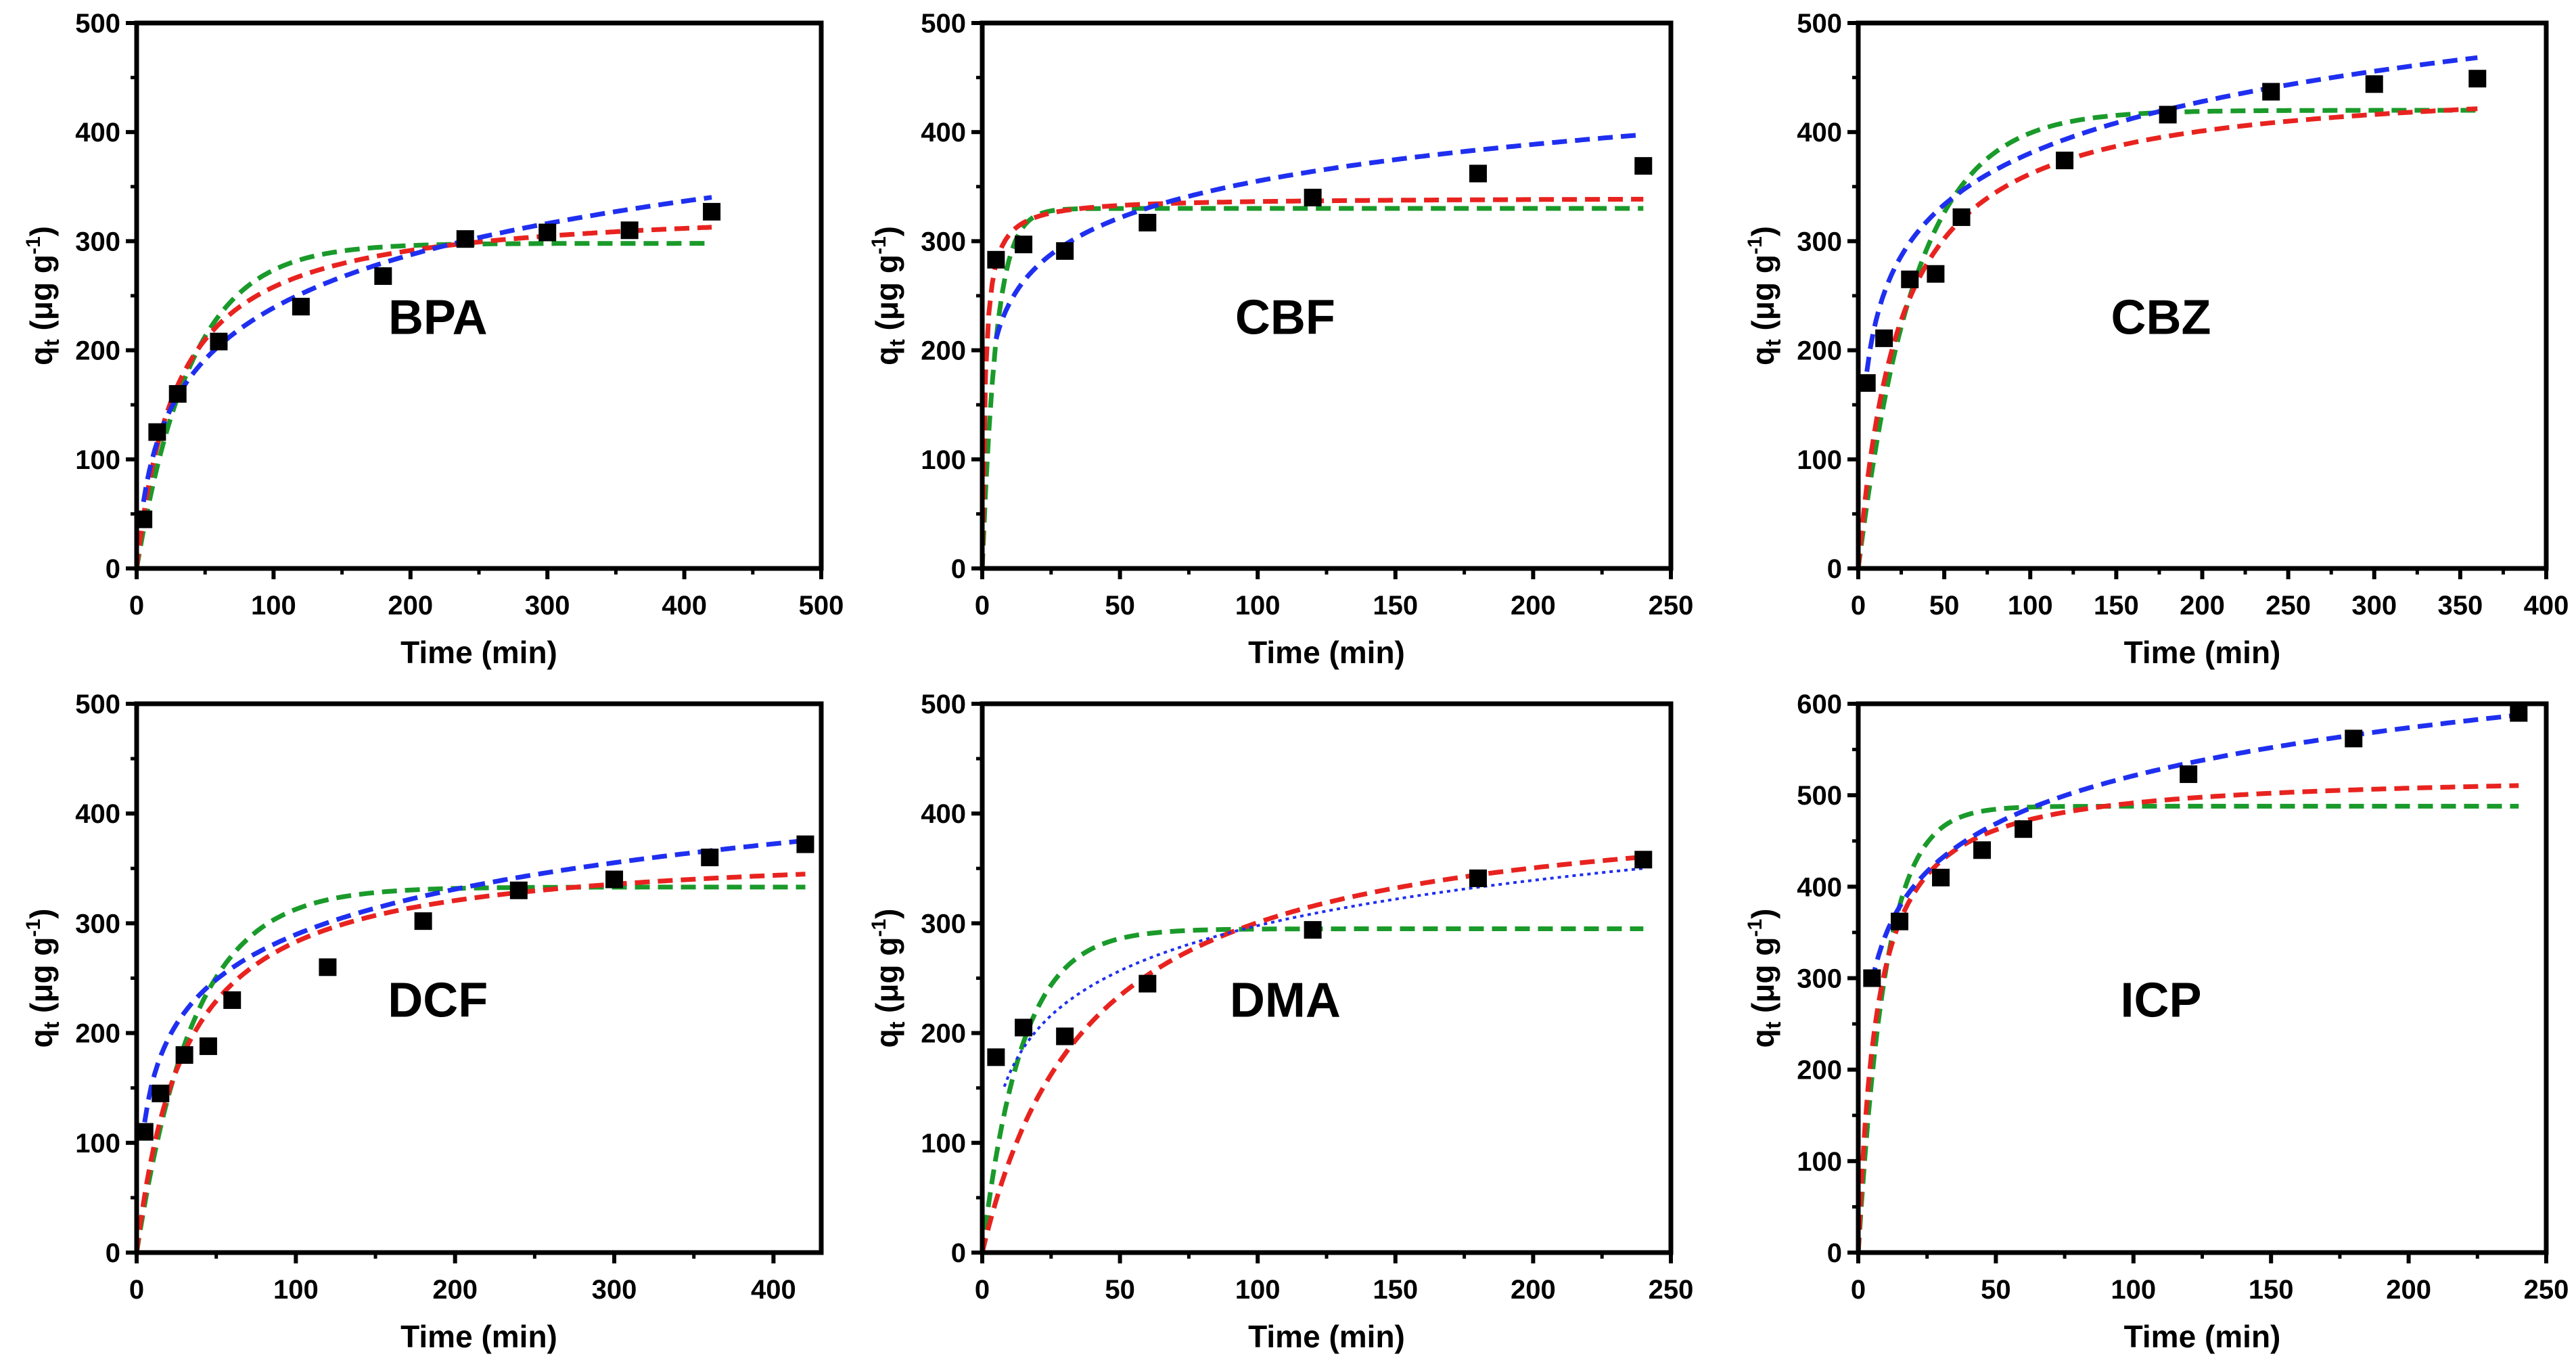 This screenshot has width=2576, height=1371. I want to click on panel-label: DMA, so click(1285, 1000).